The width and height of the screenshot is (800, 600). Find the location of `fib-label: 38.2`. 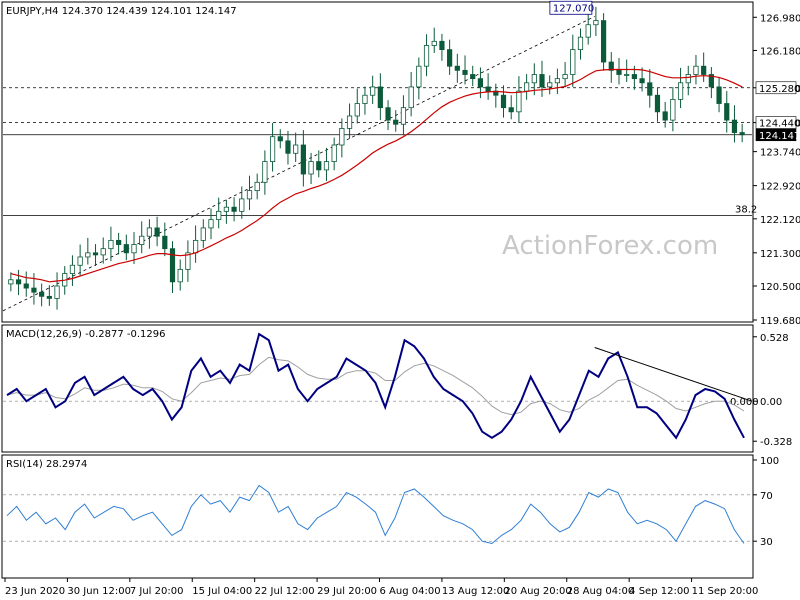

fib-label: 38.2 is located at coordinates (746, 209).